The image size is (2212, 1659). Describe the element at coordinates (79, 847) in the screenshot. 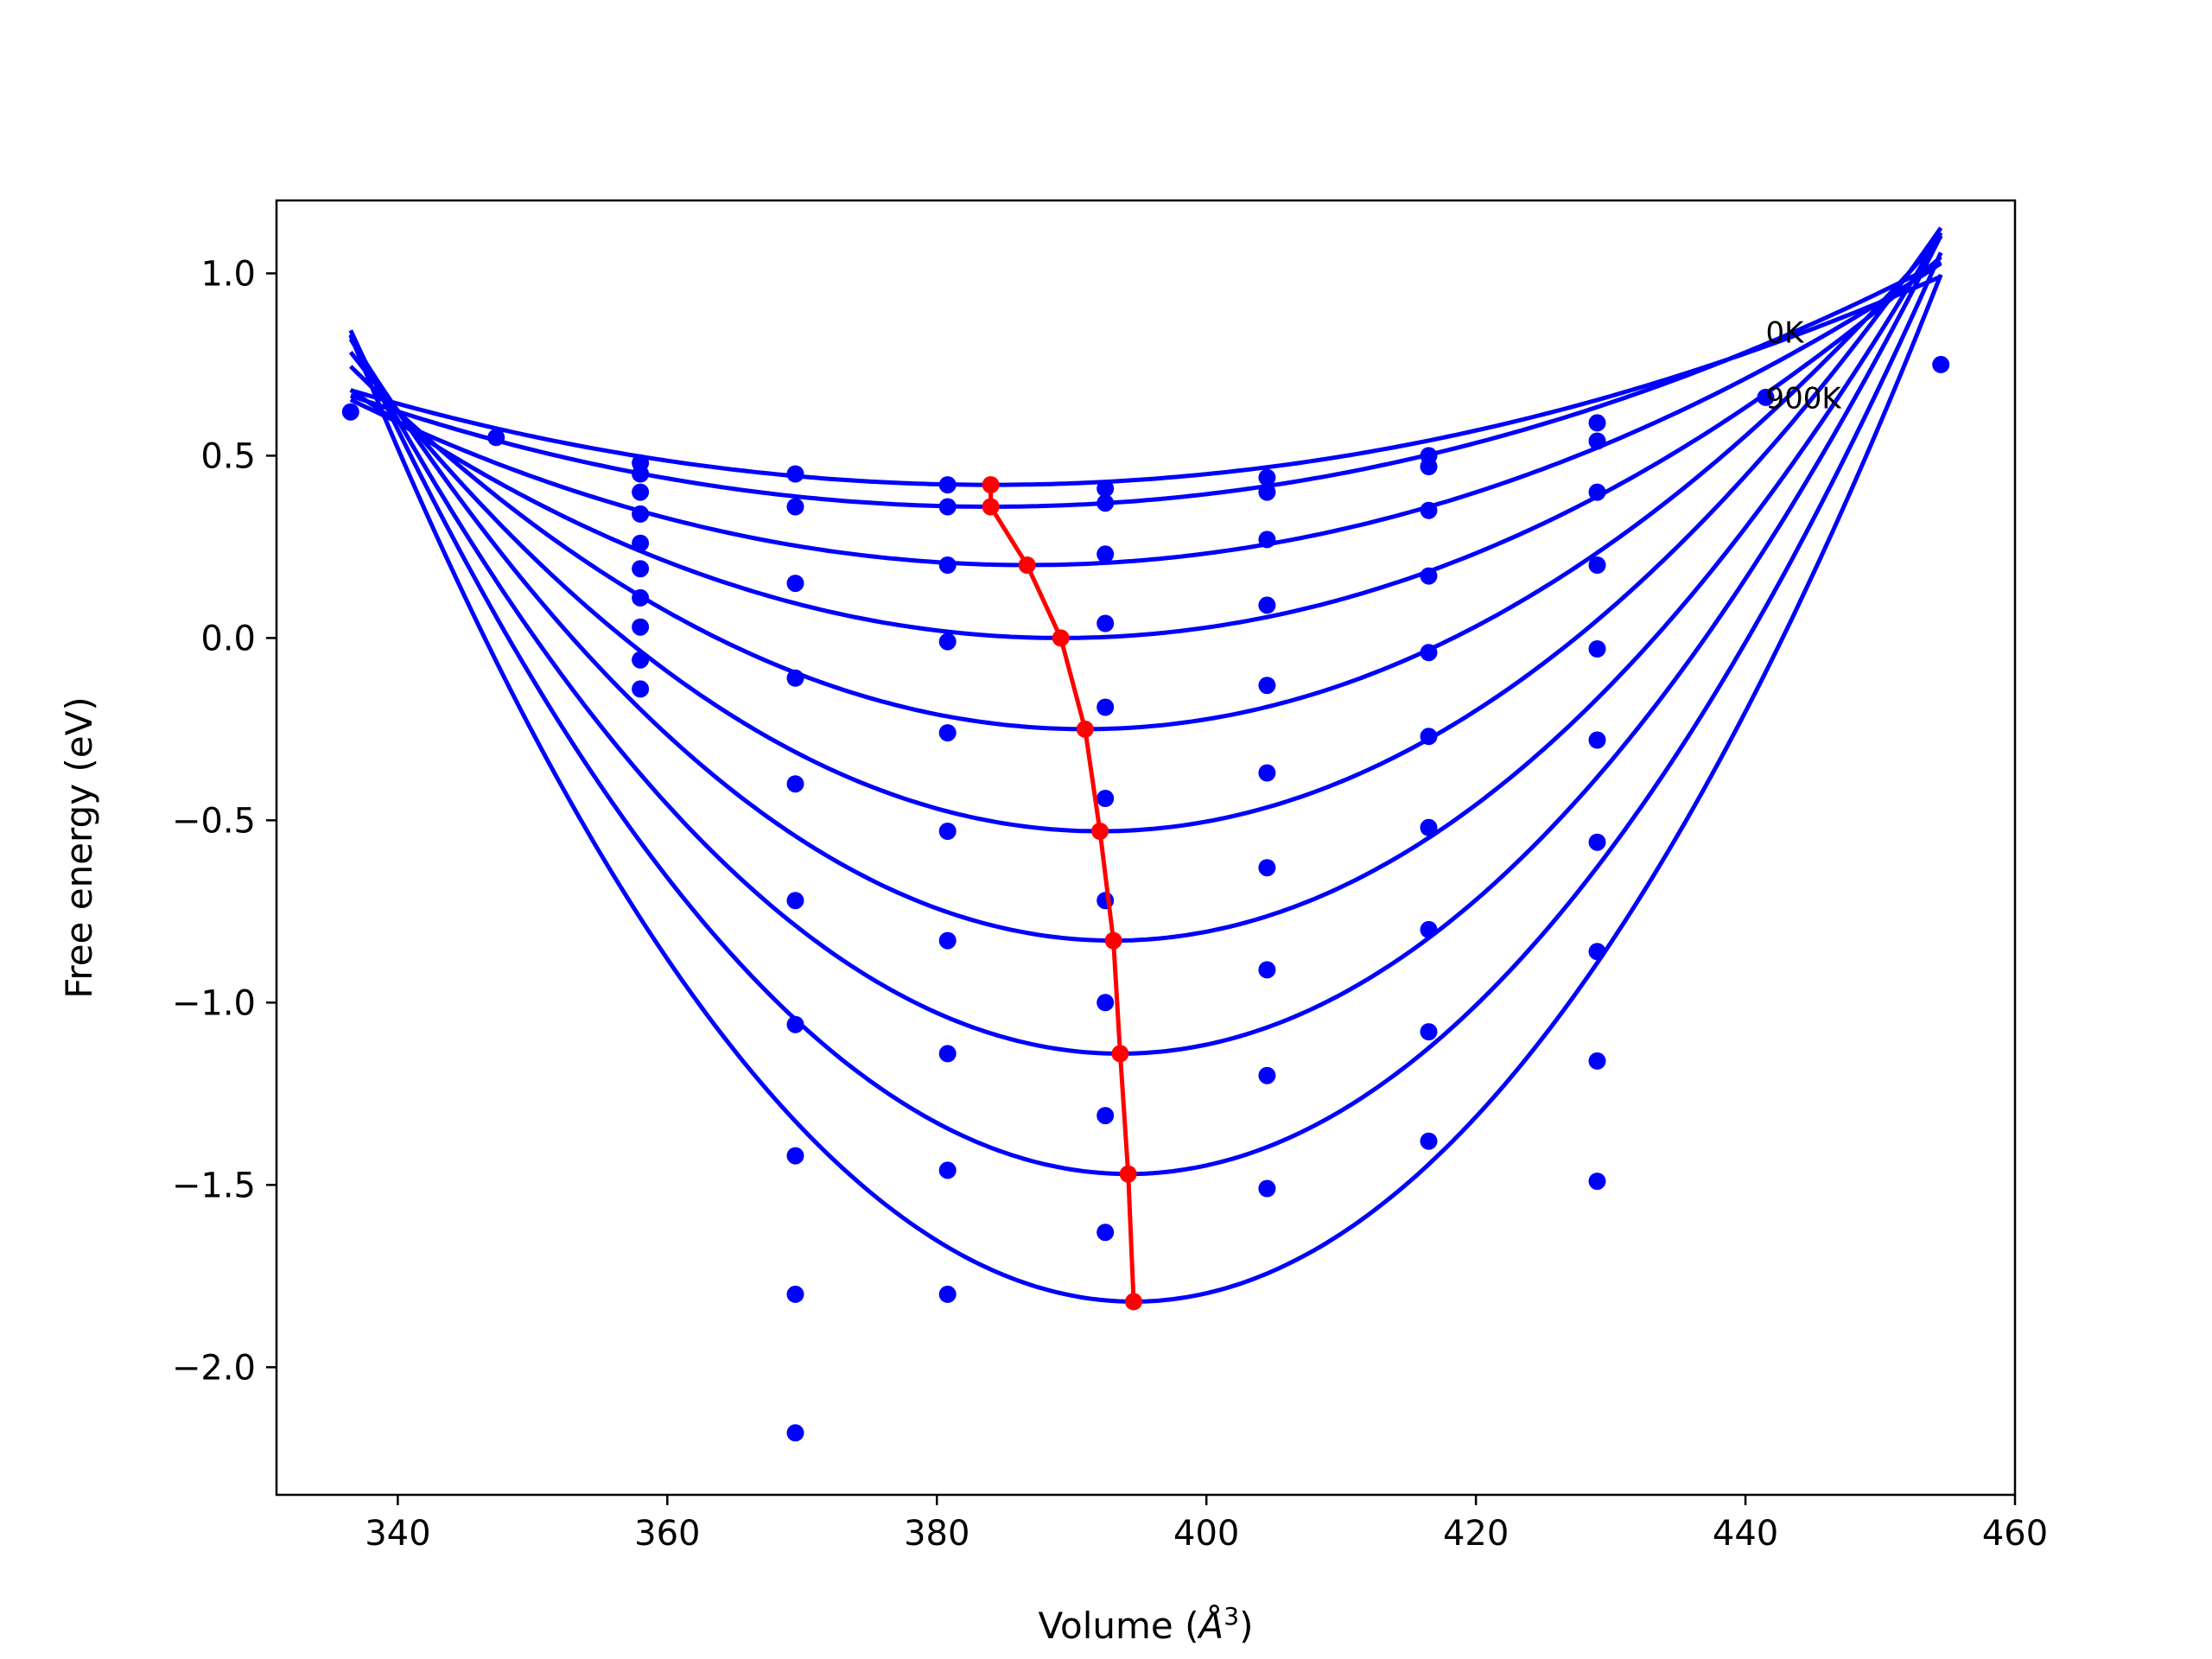

I see `y-axis-label: Free energy (eV)` at that location.